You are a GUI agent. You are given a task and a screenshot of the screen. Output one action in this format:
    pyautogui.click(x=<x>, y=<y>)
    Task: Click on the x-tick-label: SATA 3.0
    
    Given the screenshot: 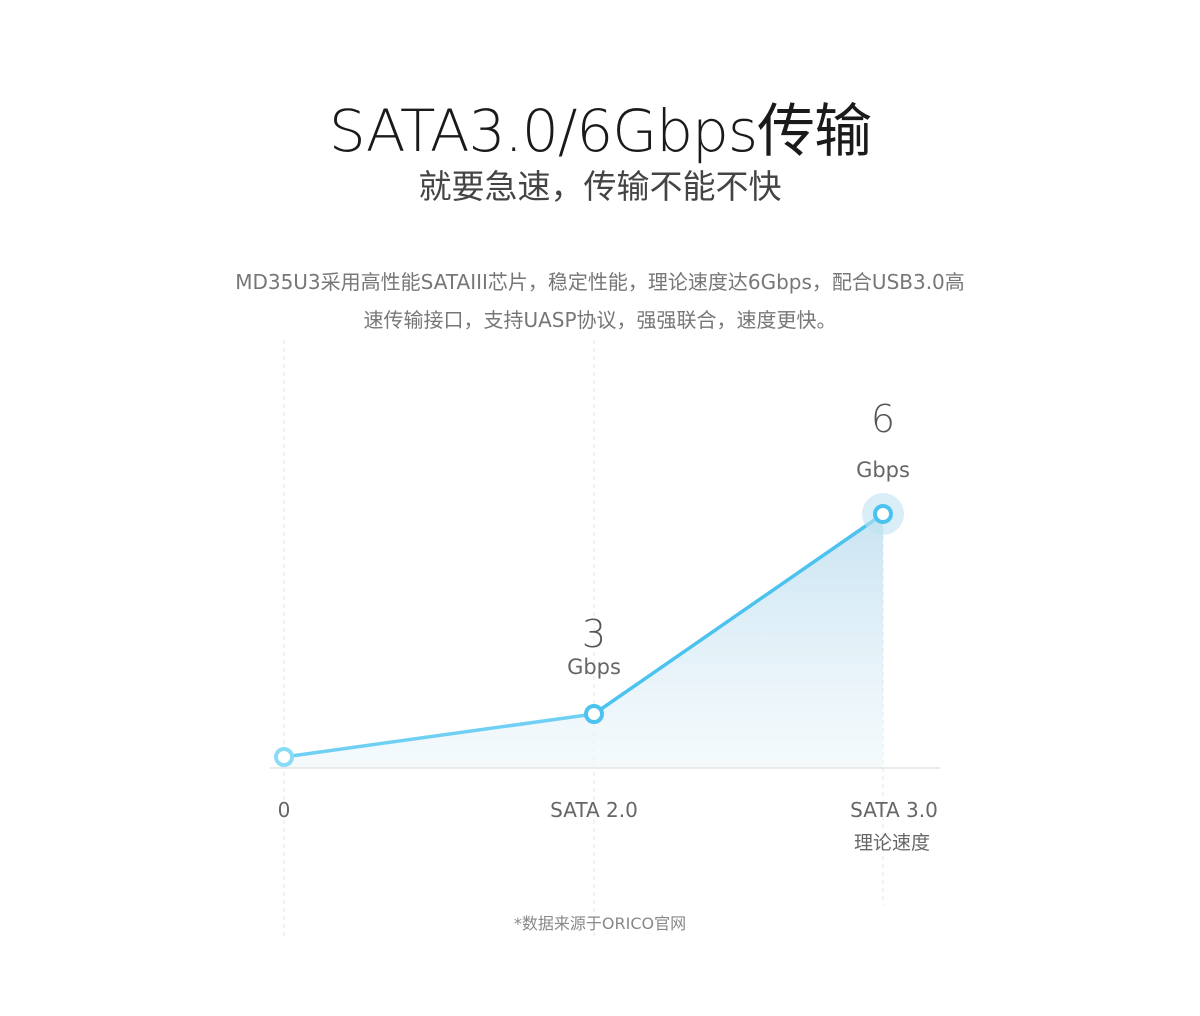 What is the action you would take?
    pyautogui.click(x=894, y=810)
    